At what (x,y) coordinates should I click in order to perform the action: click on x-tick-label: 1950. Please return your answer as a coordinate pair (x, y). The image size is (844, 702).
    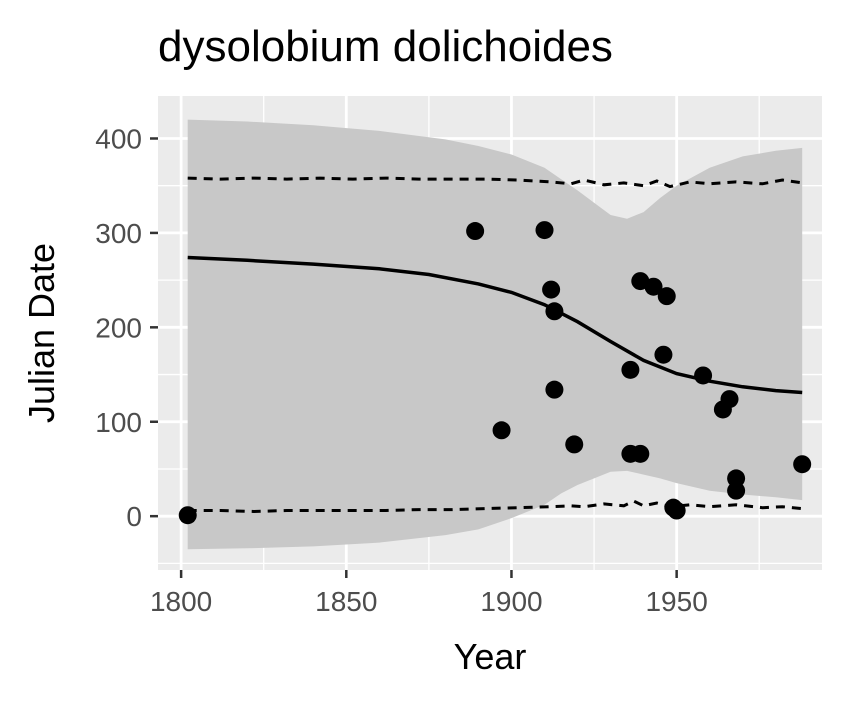
    Looking at the image, I should click on (676, 601).